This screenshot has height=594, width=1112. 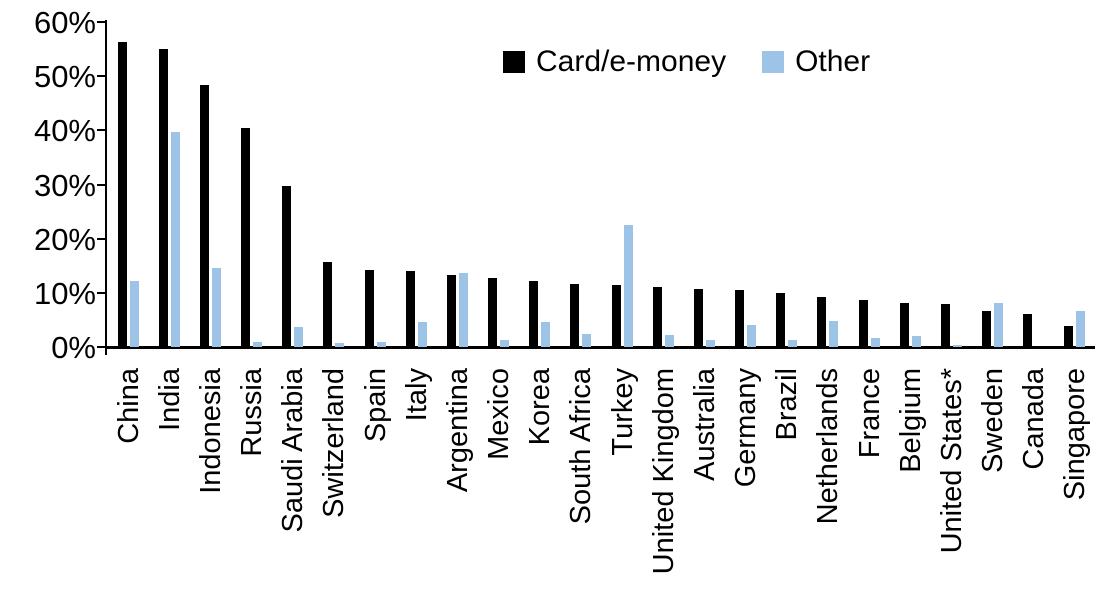 I want to click on y-axis-tick-label-60: 60%, so click(x=64, y=22).